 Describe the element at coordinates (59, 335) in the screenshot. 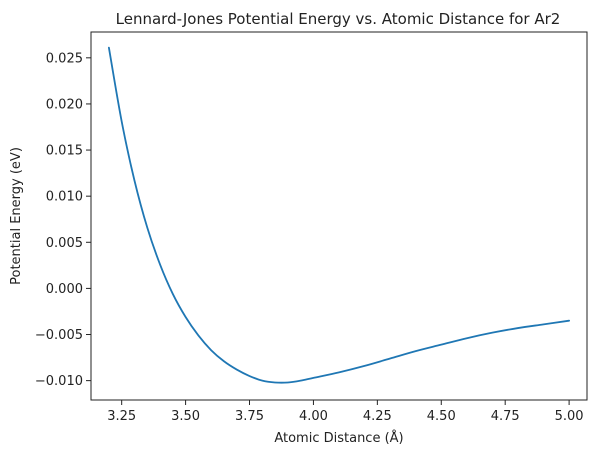

I see `y-tick-label: −0.005` at that location.